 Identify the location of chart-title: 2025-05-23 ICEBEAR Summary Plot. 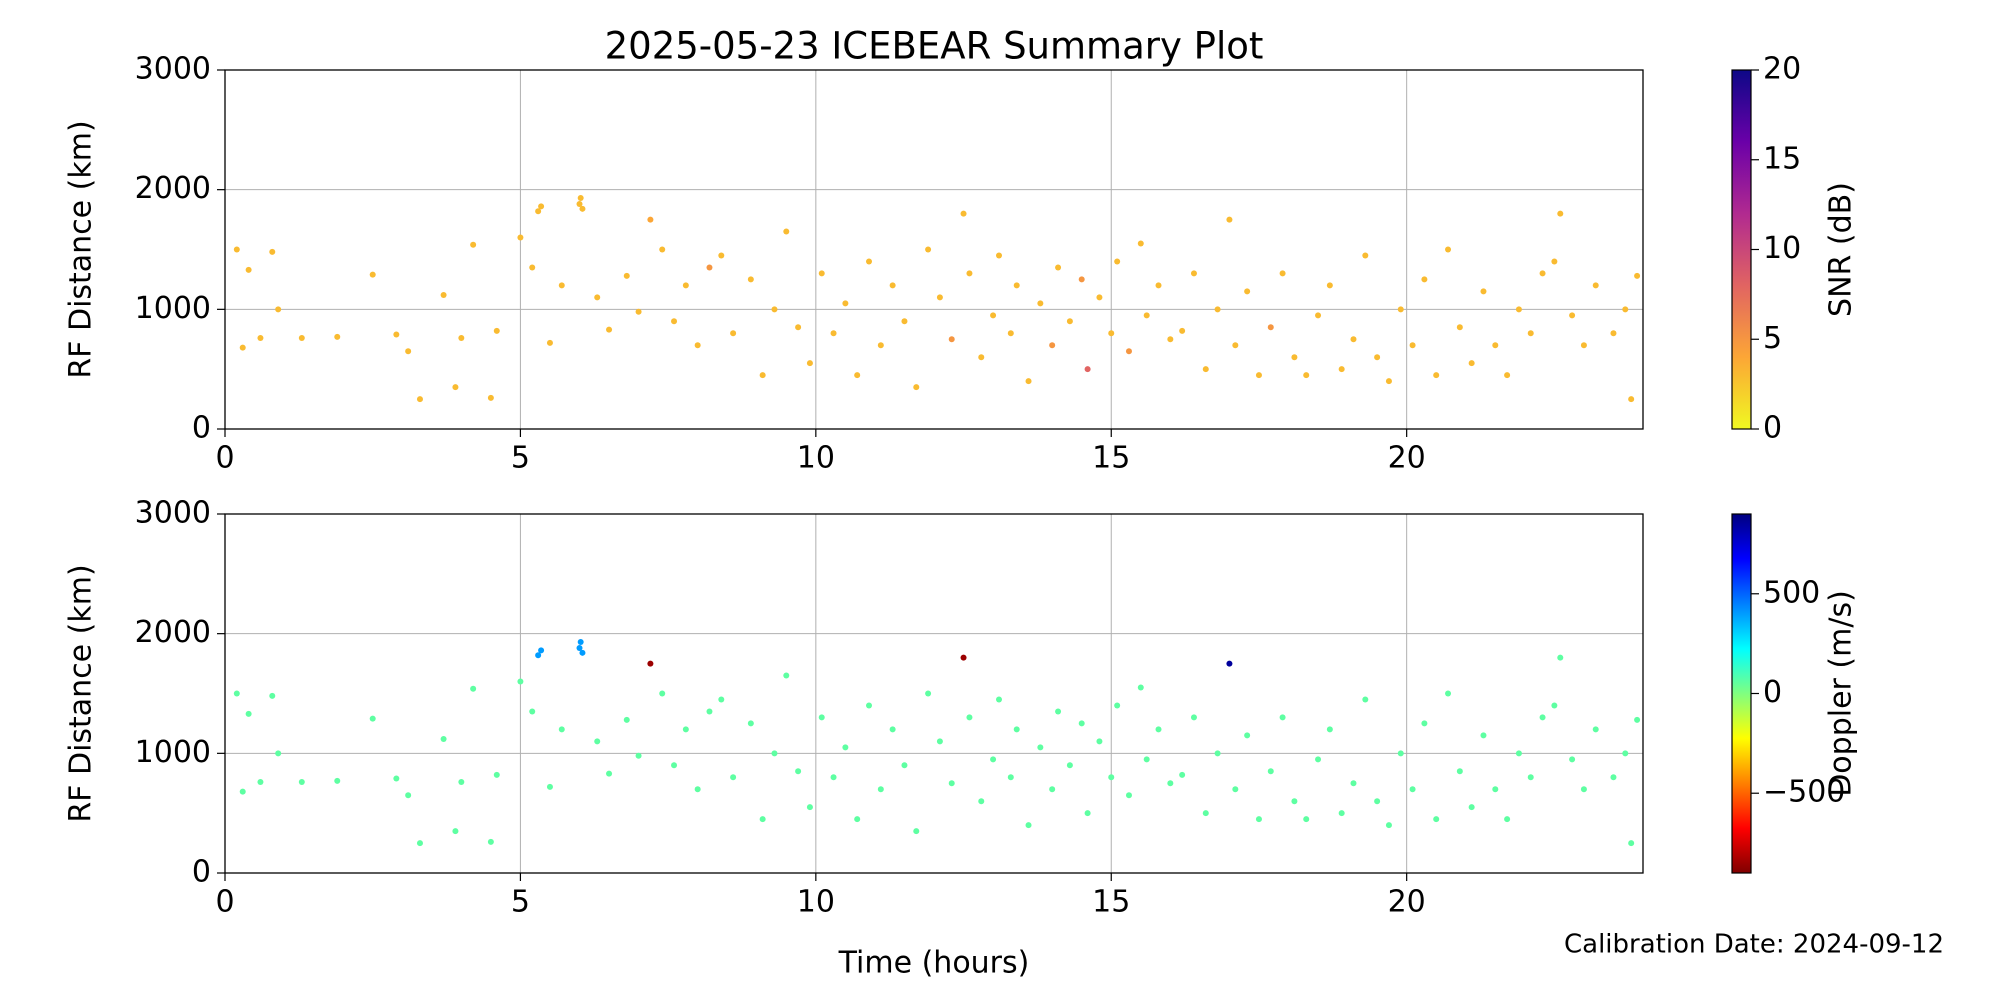
(934, 46).